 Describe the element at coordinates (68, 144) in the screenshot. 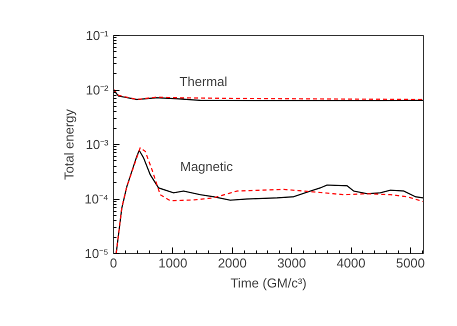

I see `y-axis-title: Total energy` at that location.